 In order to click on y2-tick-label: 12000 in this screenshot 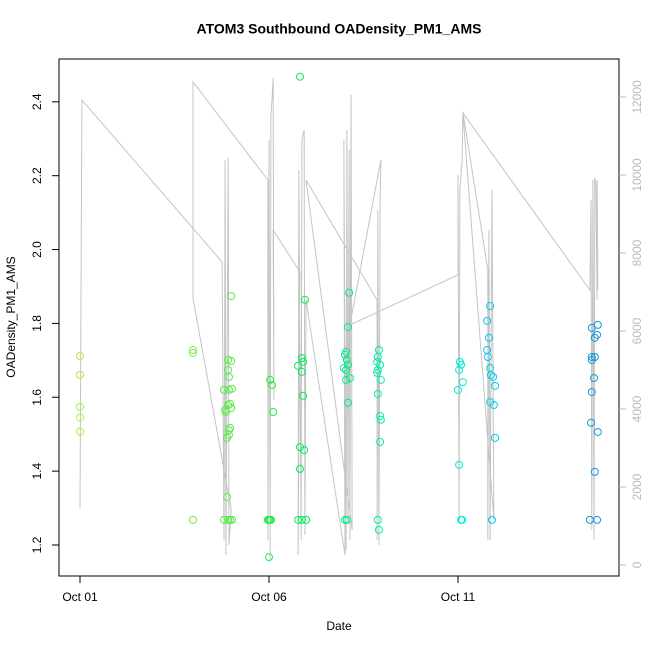, I will do `click(637, 97)`.